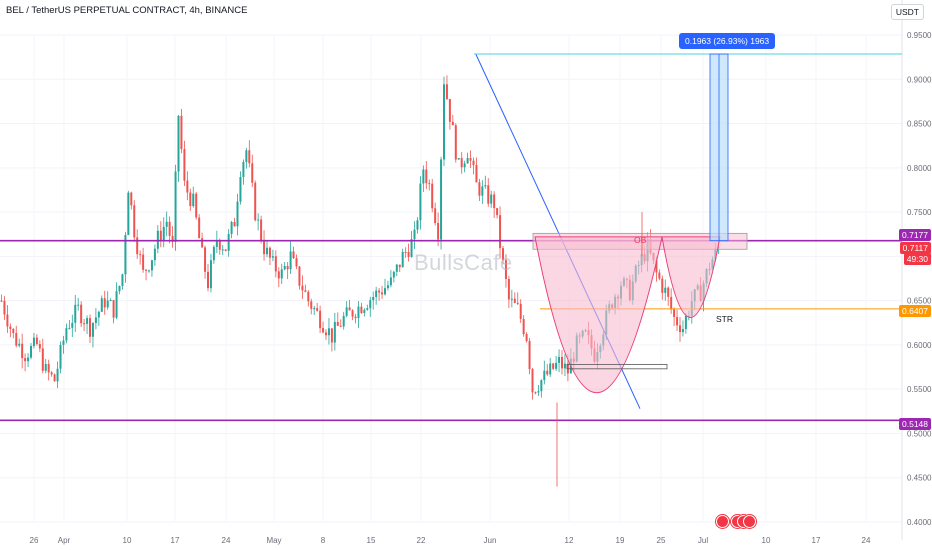  I want to click on y-tick-label: 0.5500, so click(919, 389).